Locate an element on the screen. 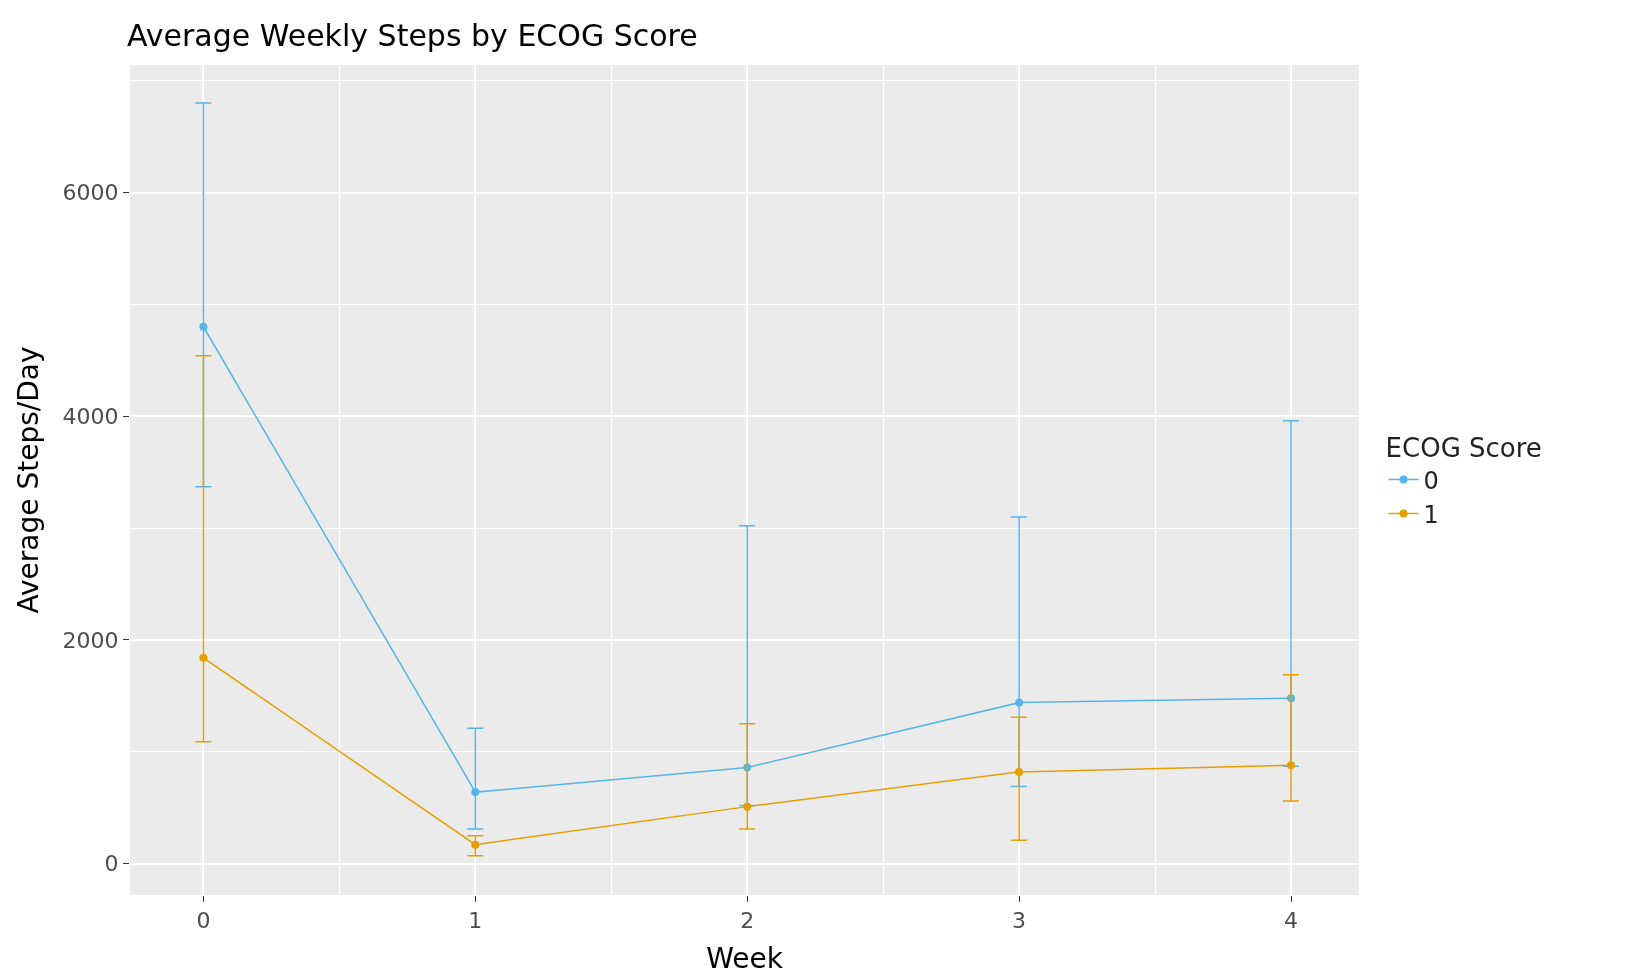 The width and height of the screenshot is (1629, 980). x-tick-label: 0 is located at coordinates (203, 921).